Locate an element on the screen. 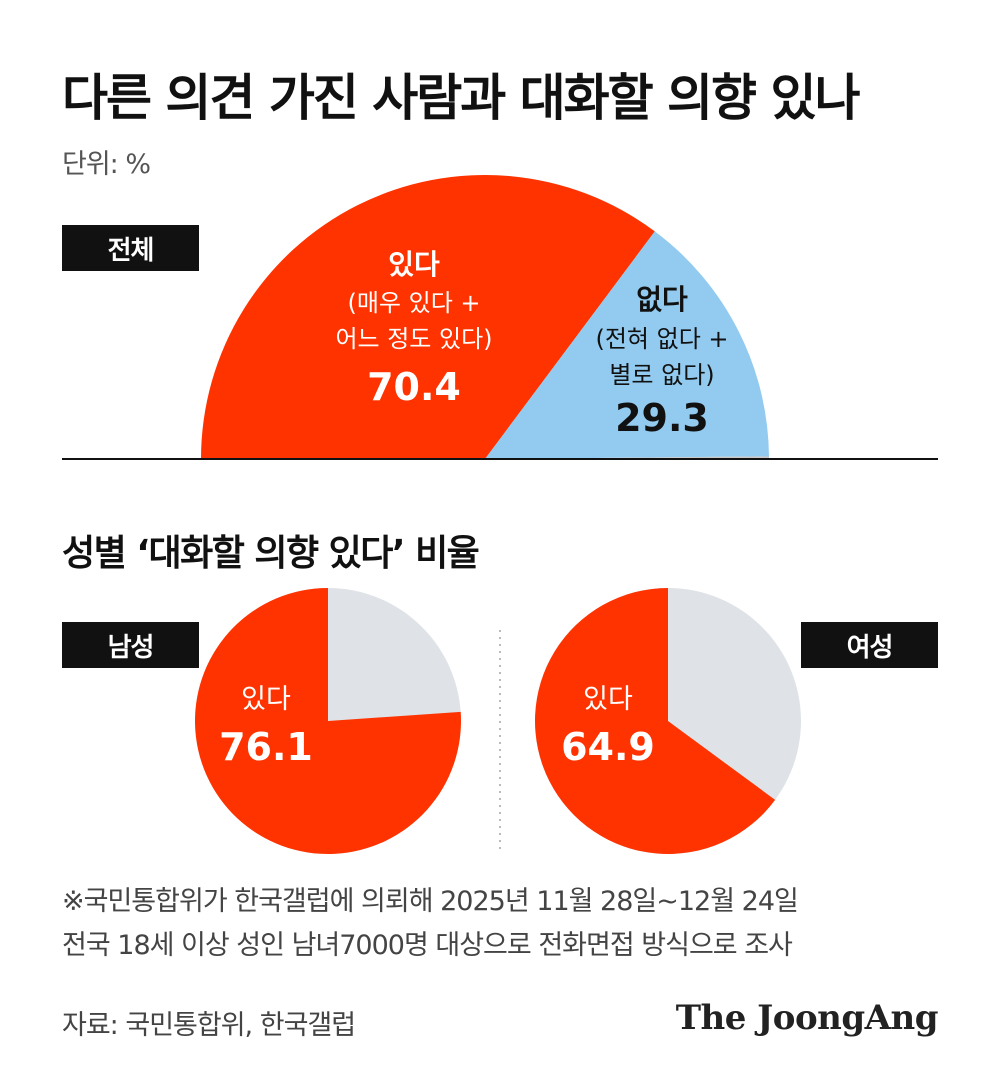 The image size is (1000, 1091). total-yes-label: 있다 is located at coordinates (414, 264).